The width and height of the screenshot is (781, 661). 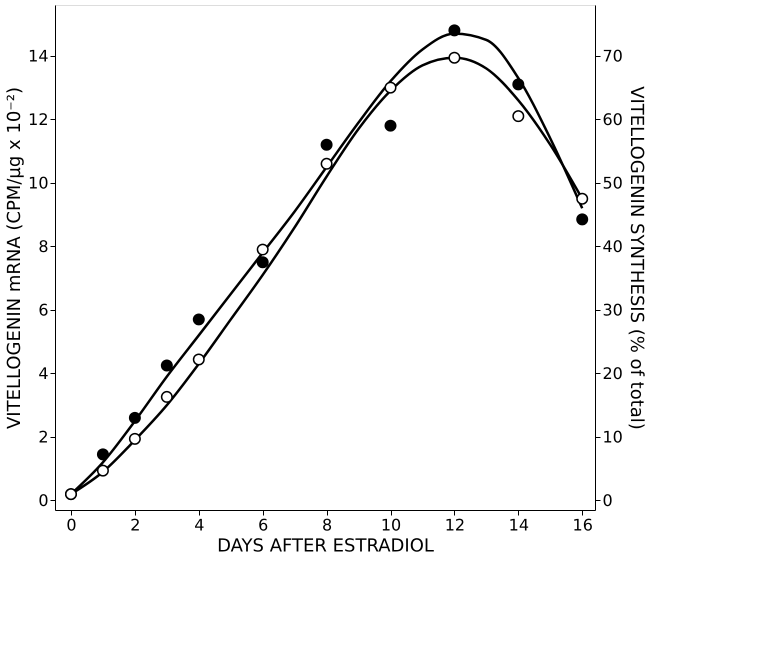 What do you see at coordinates (38, 56) in the screenshot?
I see `y-tick-label: 14` at bounding box center [38, 56].